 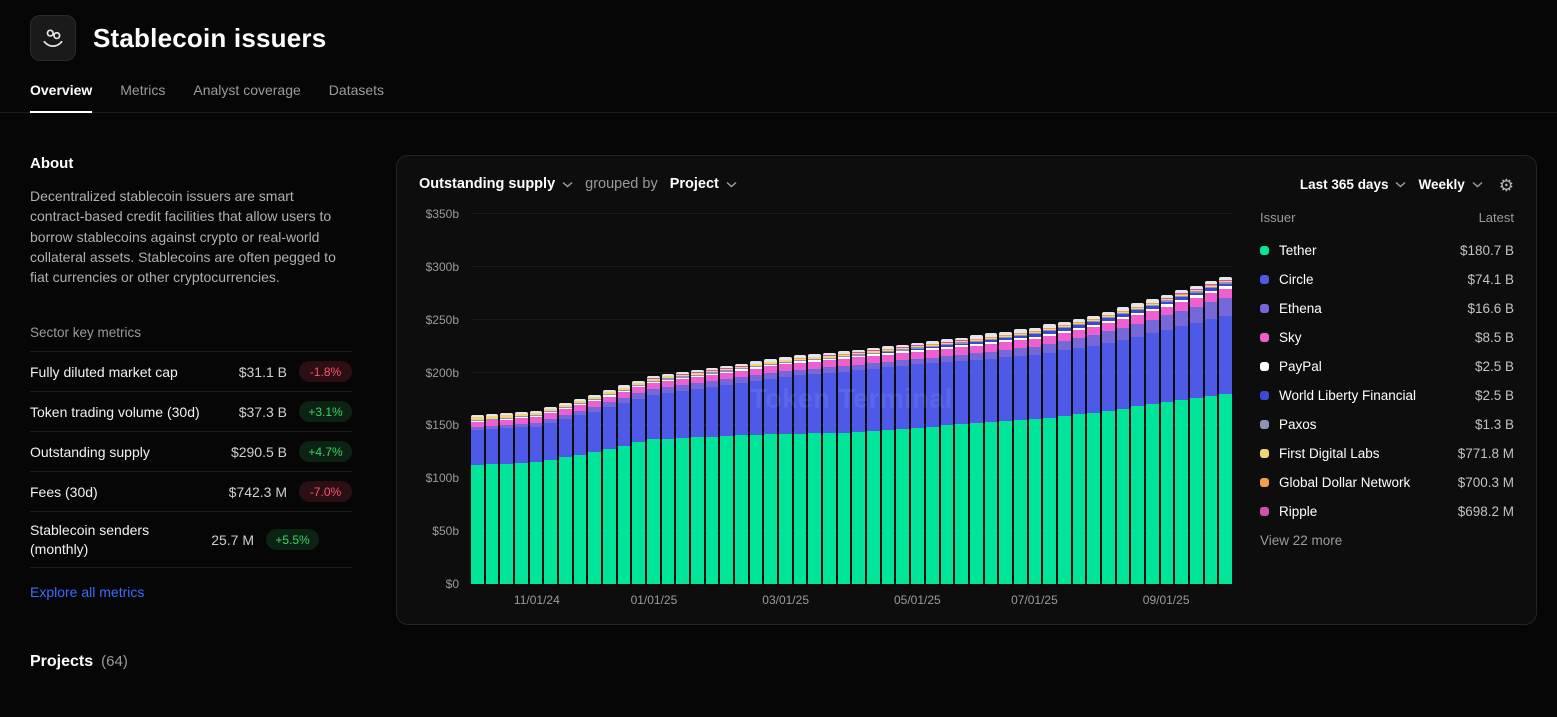 What do you see at coordinates (62, 661) in the screenshot?
I see `projects-title-label: Projects` at bounding box center [62, 661].